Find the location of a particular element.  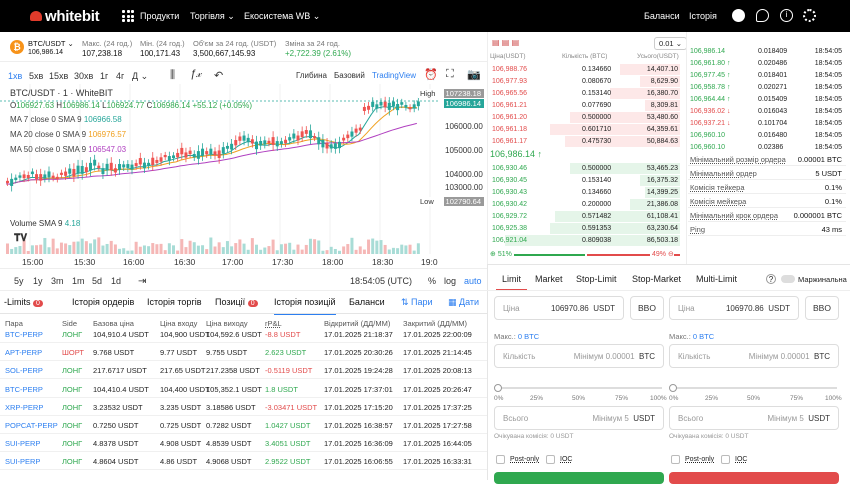

sell-bbo-button: BBO is located at coordinates (822, 308).